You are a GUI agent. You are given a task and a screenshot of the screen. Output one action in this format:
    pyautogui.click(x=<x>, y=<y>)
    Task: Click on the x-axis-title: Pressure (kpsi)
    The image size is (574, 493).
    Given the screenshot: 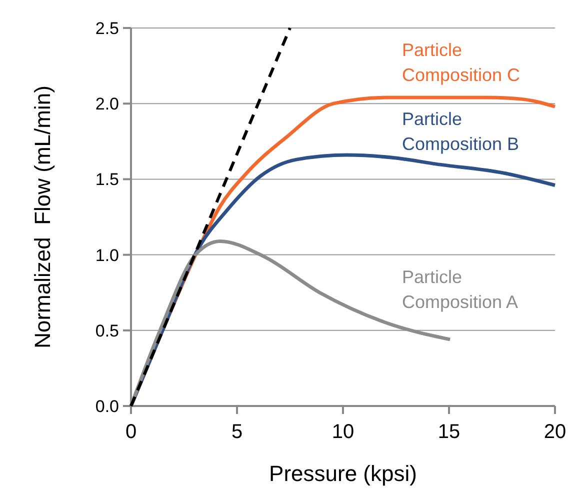 What is the action you would take?
    pyautogui.click(x=343, y=473)
    